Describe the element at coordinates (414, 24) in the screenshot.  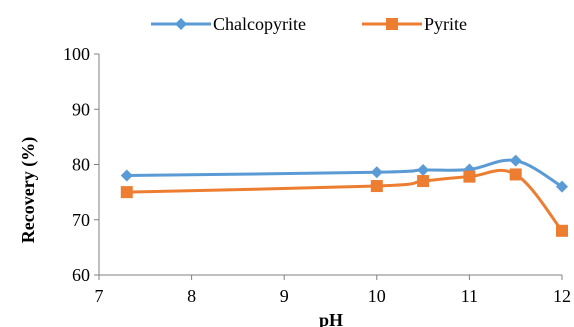
I see `legend-item-pyrite: Pyrite` at that location.